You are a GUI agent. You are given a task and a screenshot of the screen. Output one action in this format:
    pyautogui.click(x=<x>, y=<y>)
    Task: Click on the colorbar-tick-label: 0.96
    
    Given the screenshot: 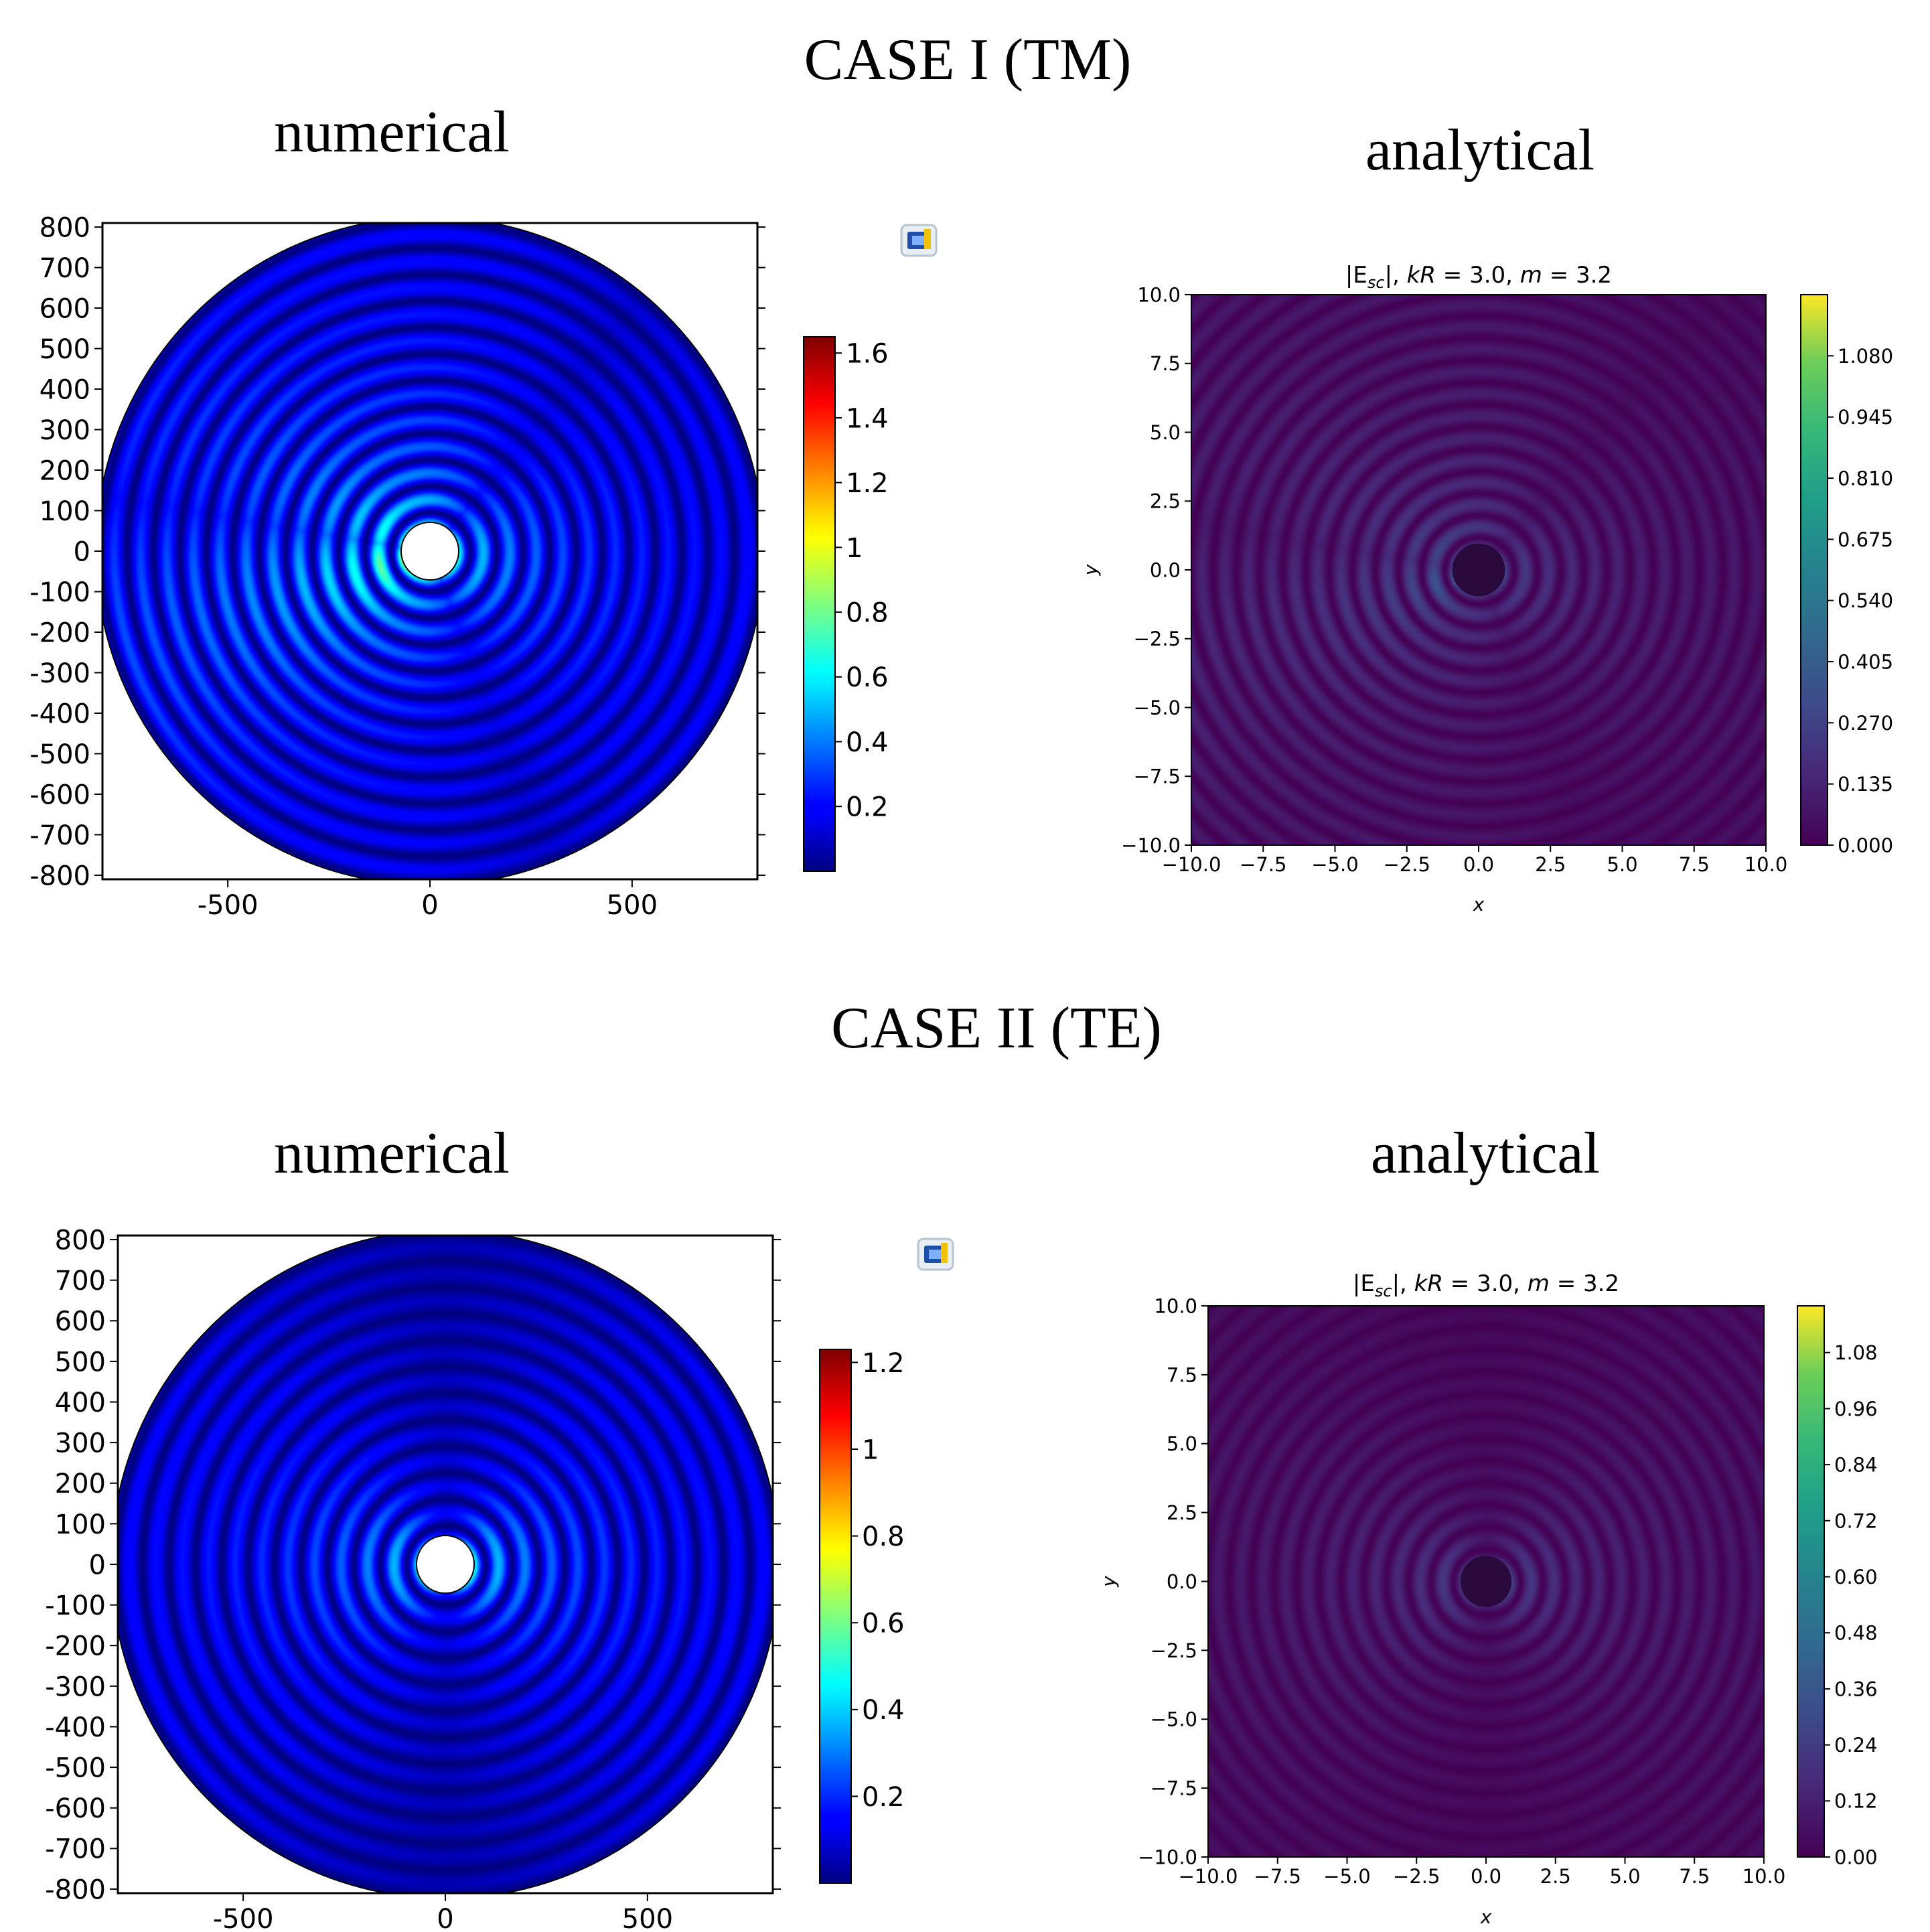 What is the action you would take?
    pyautogui.click(x=1856, y=1409)
    